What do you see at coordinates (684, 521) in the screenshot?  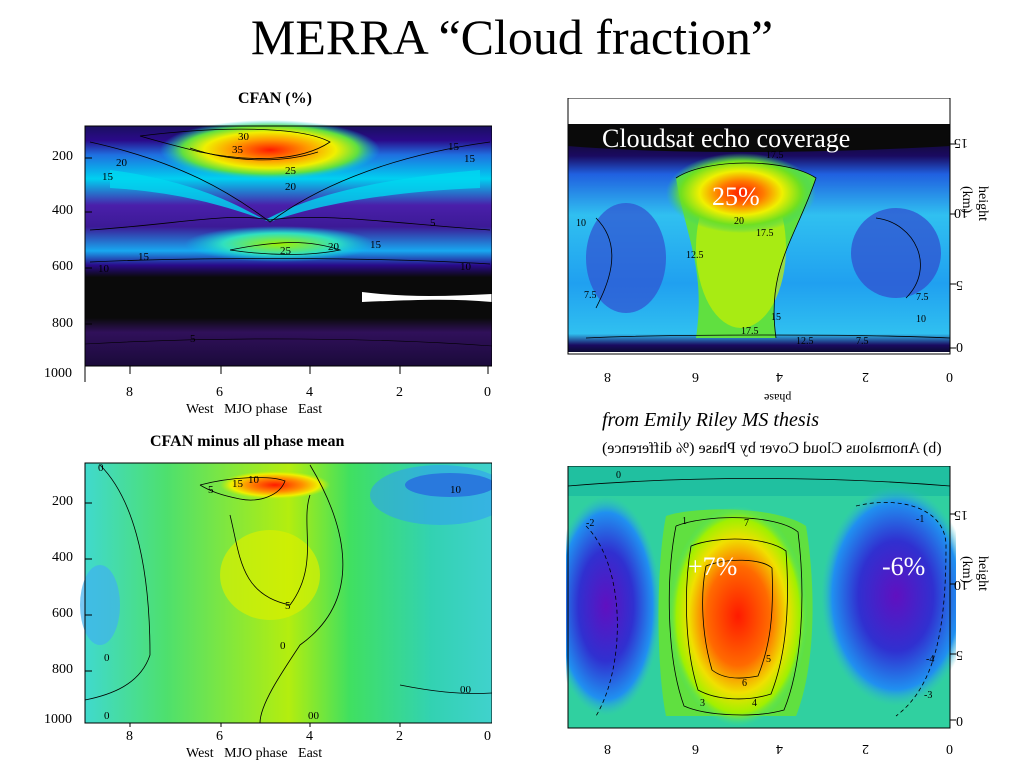 I see `contour-label: 1` at bounding box center [684, 521].